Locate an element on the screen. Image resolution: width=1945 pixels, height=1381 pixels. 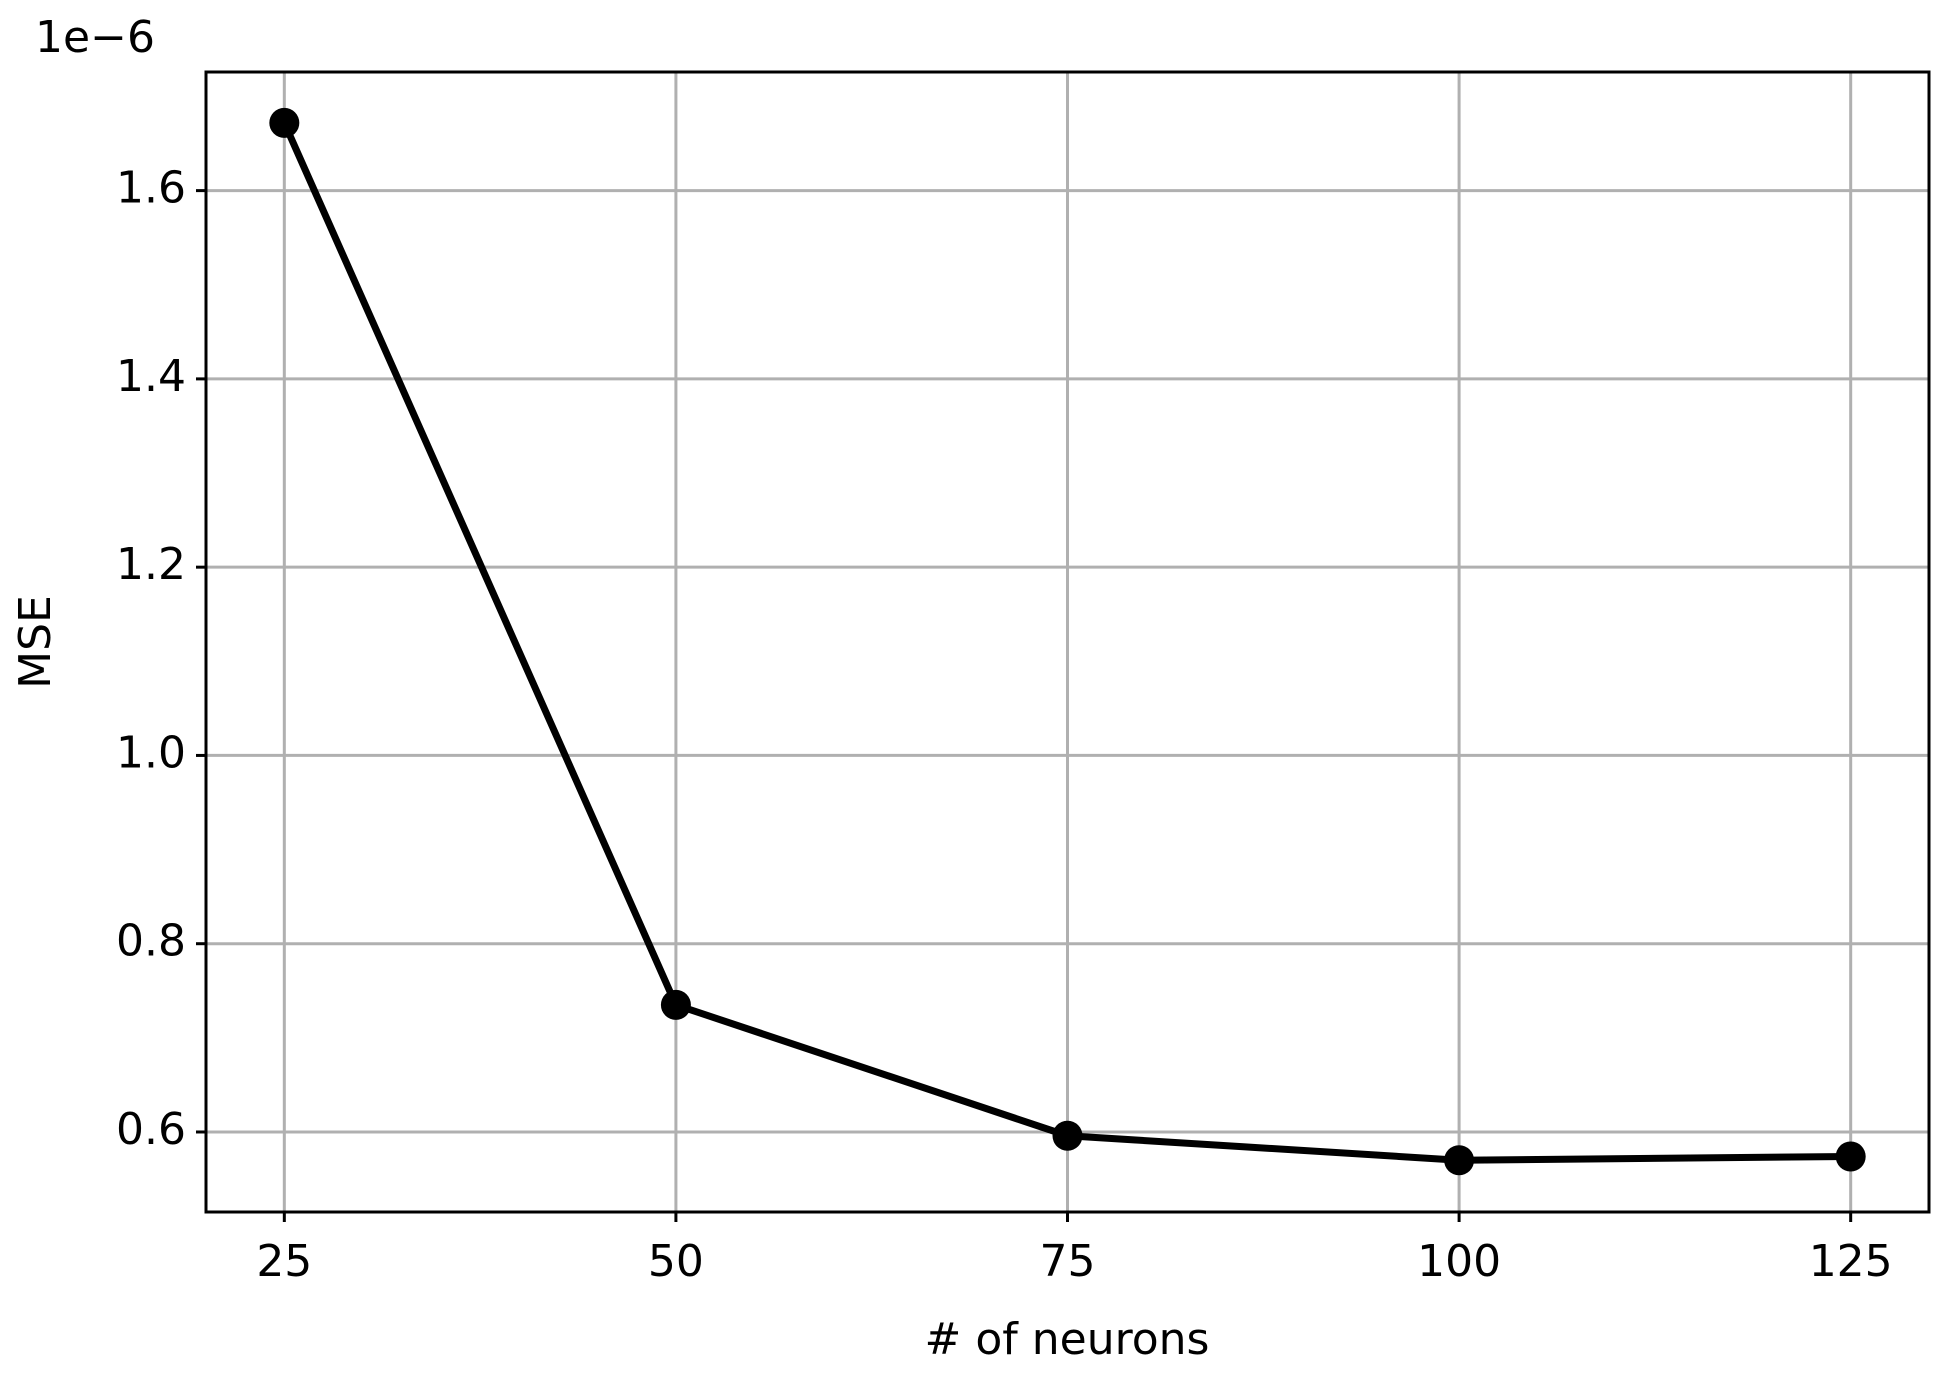
x-tick-label: 100 is located at coordinates (1459, 1261).